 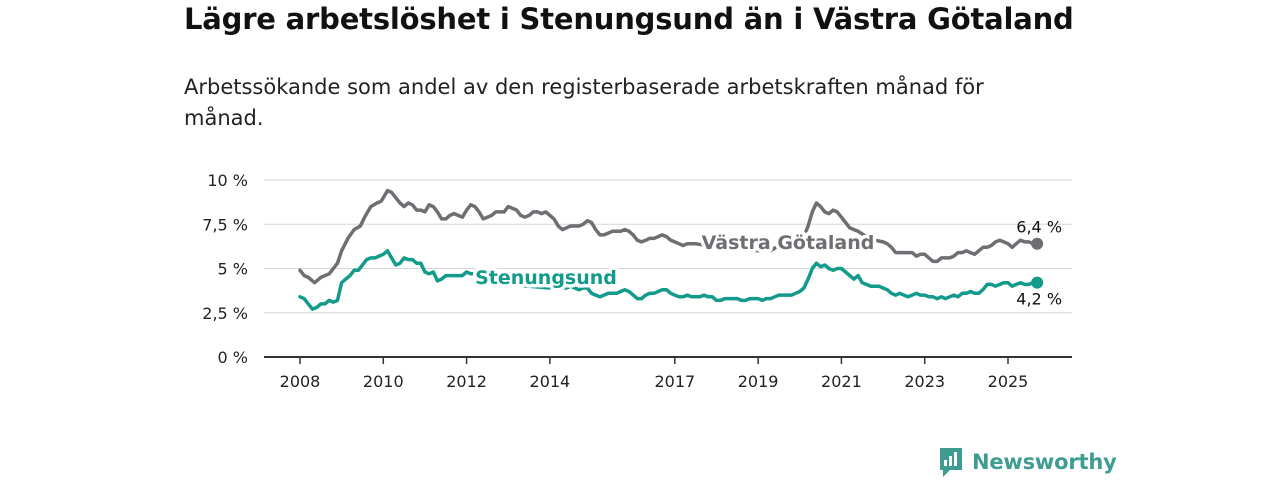 What do you see at coordinates (841, 381) in the screenshot?
I see `x-tick-label: 2021` at bounding box center [841, 381].